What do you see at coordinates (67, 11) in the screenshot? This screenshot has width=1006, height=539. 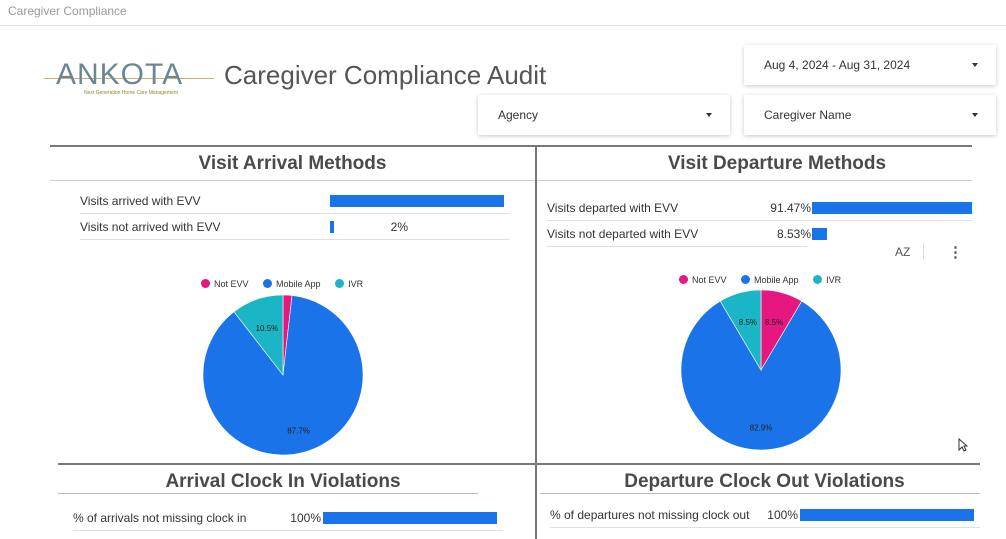 I see `tab-title: Caregiver Compliance` at bounding box center [67, 11].